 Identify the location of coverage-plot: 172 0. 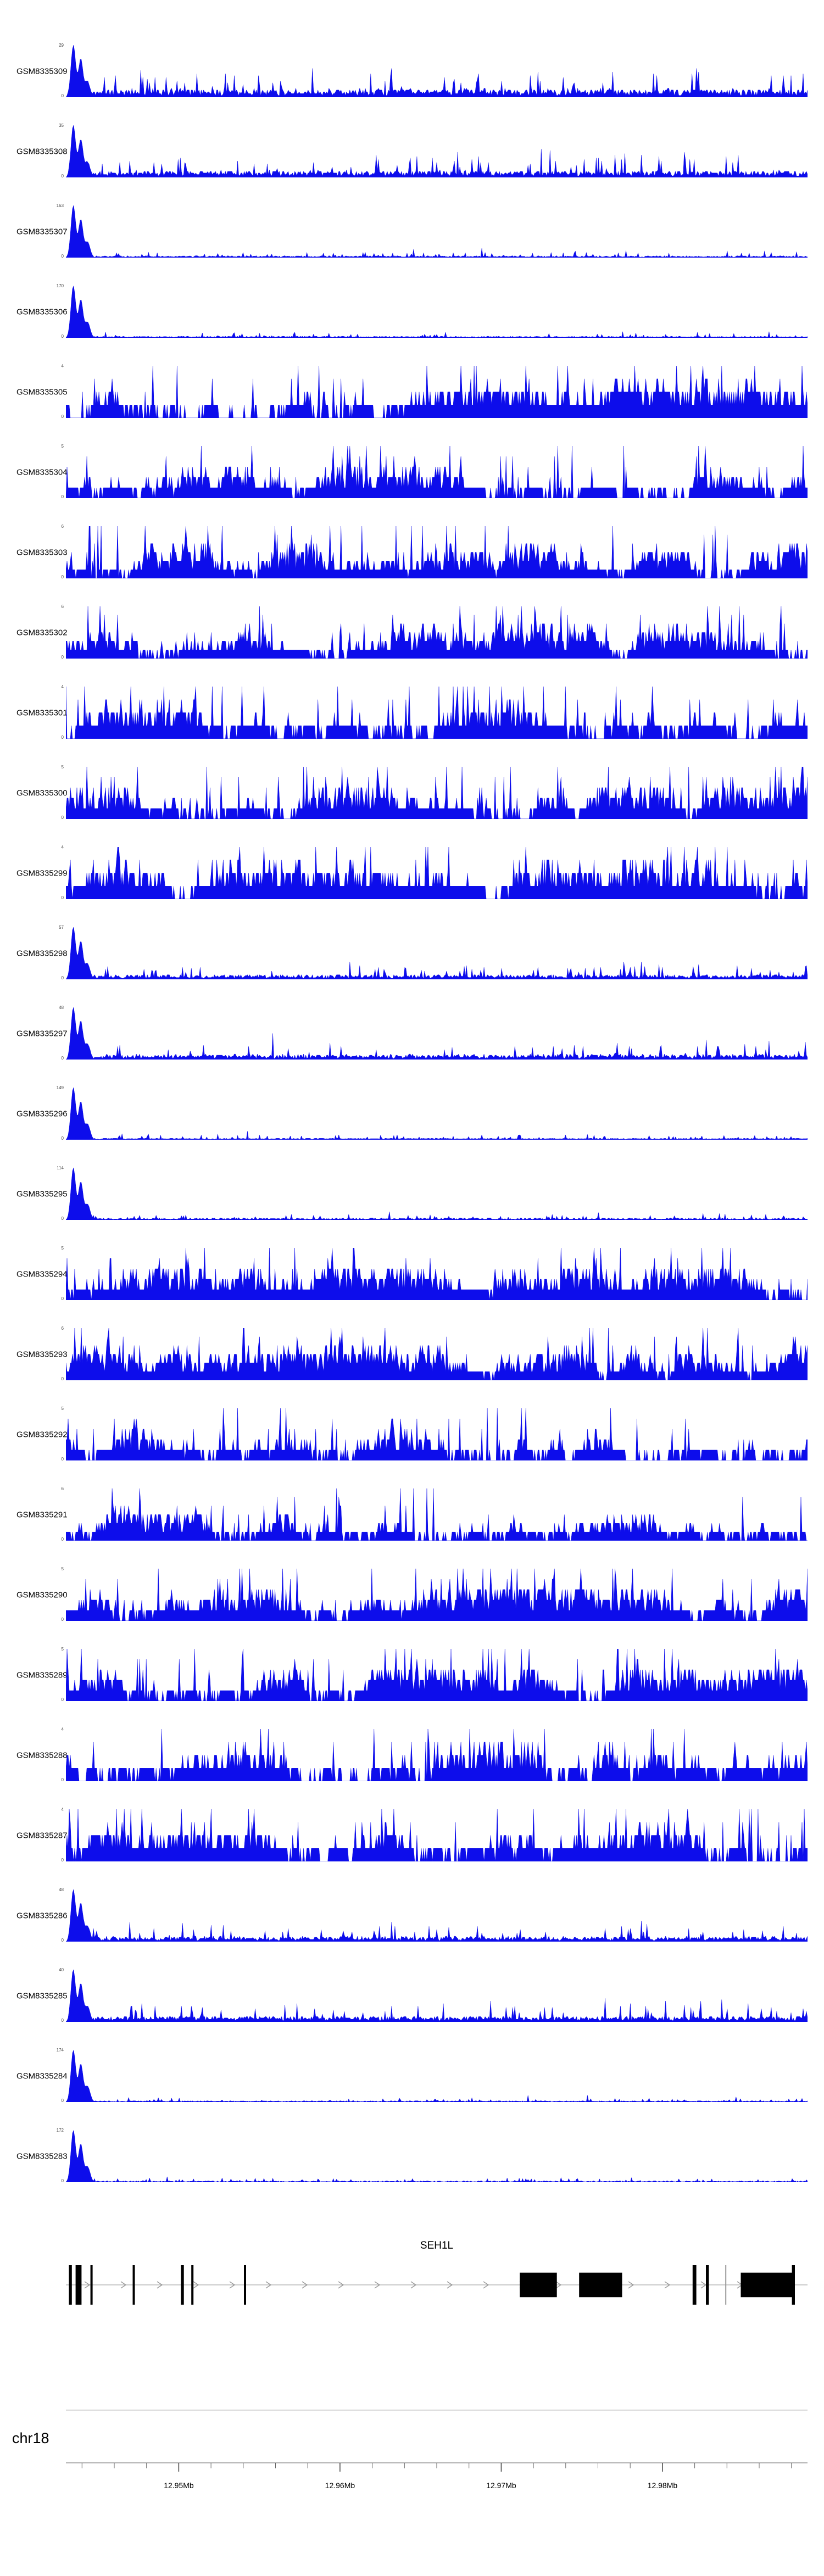
(433, 2155).